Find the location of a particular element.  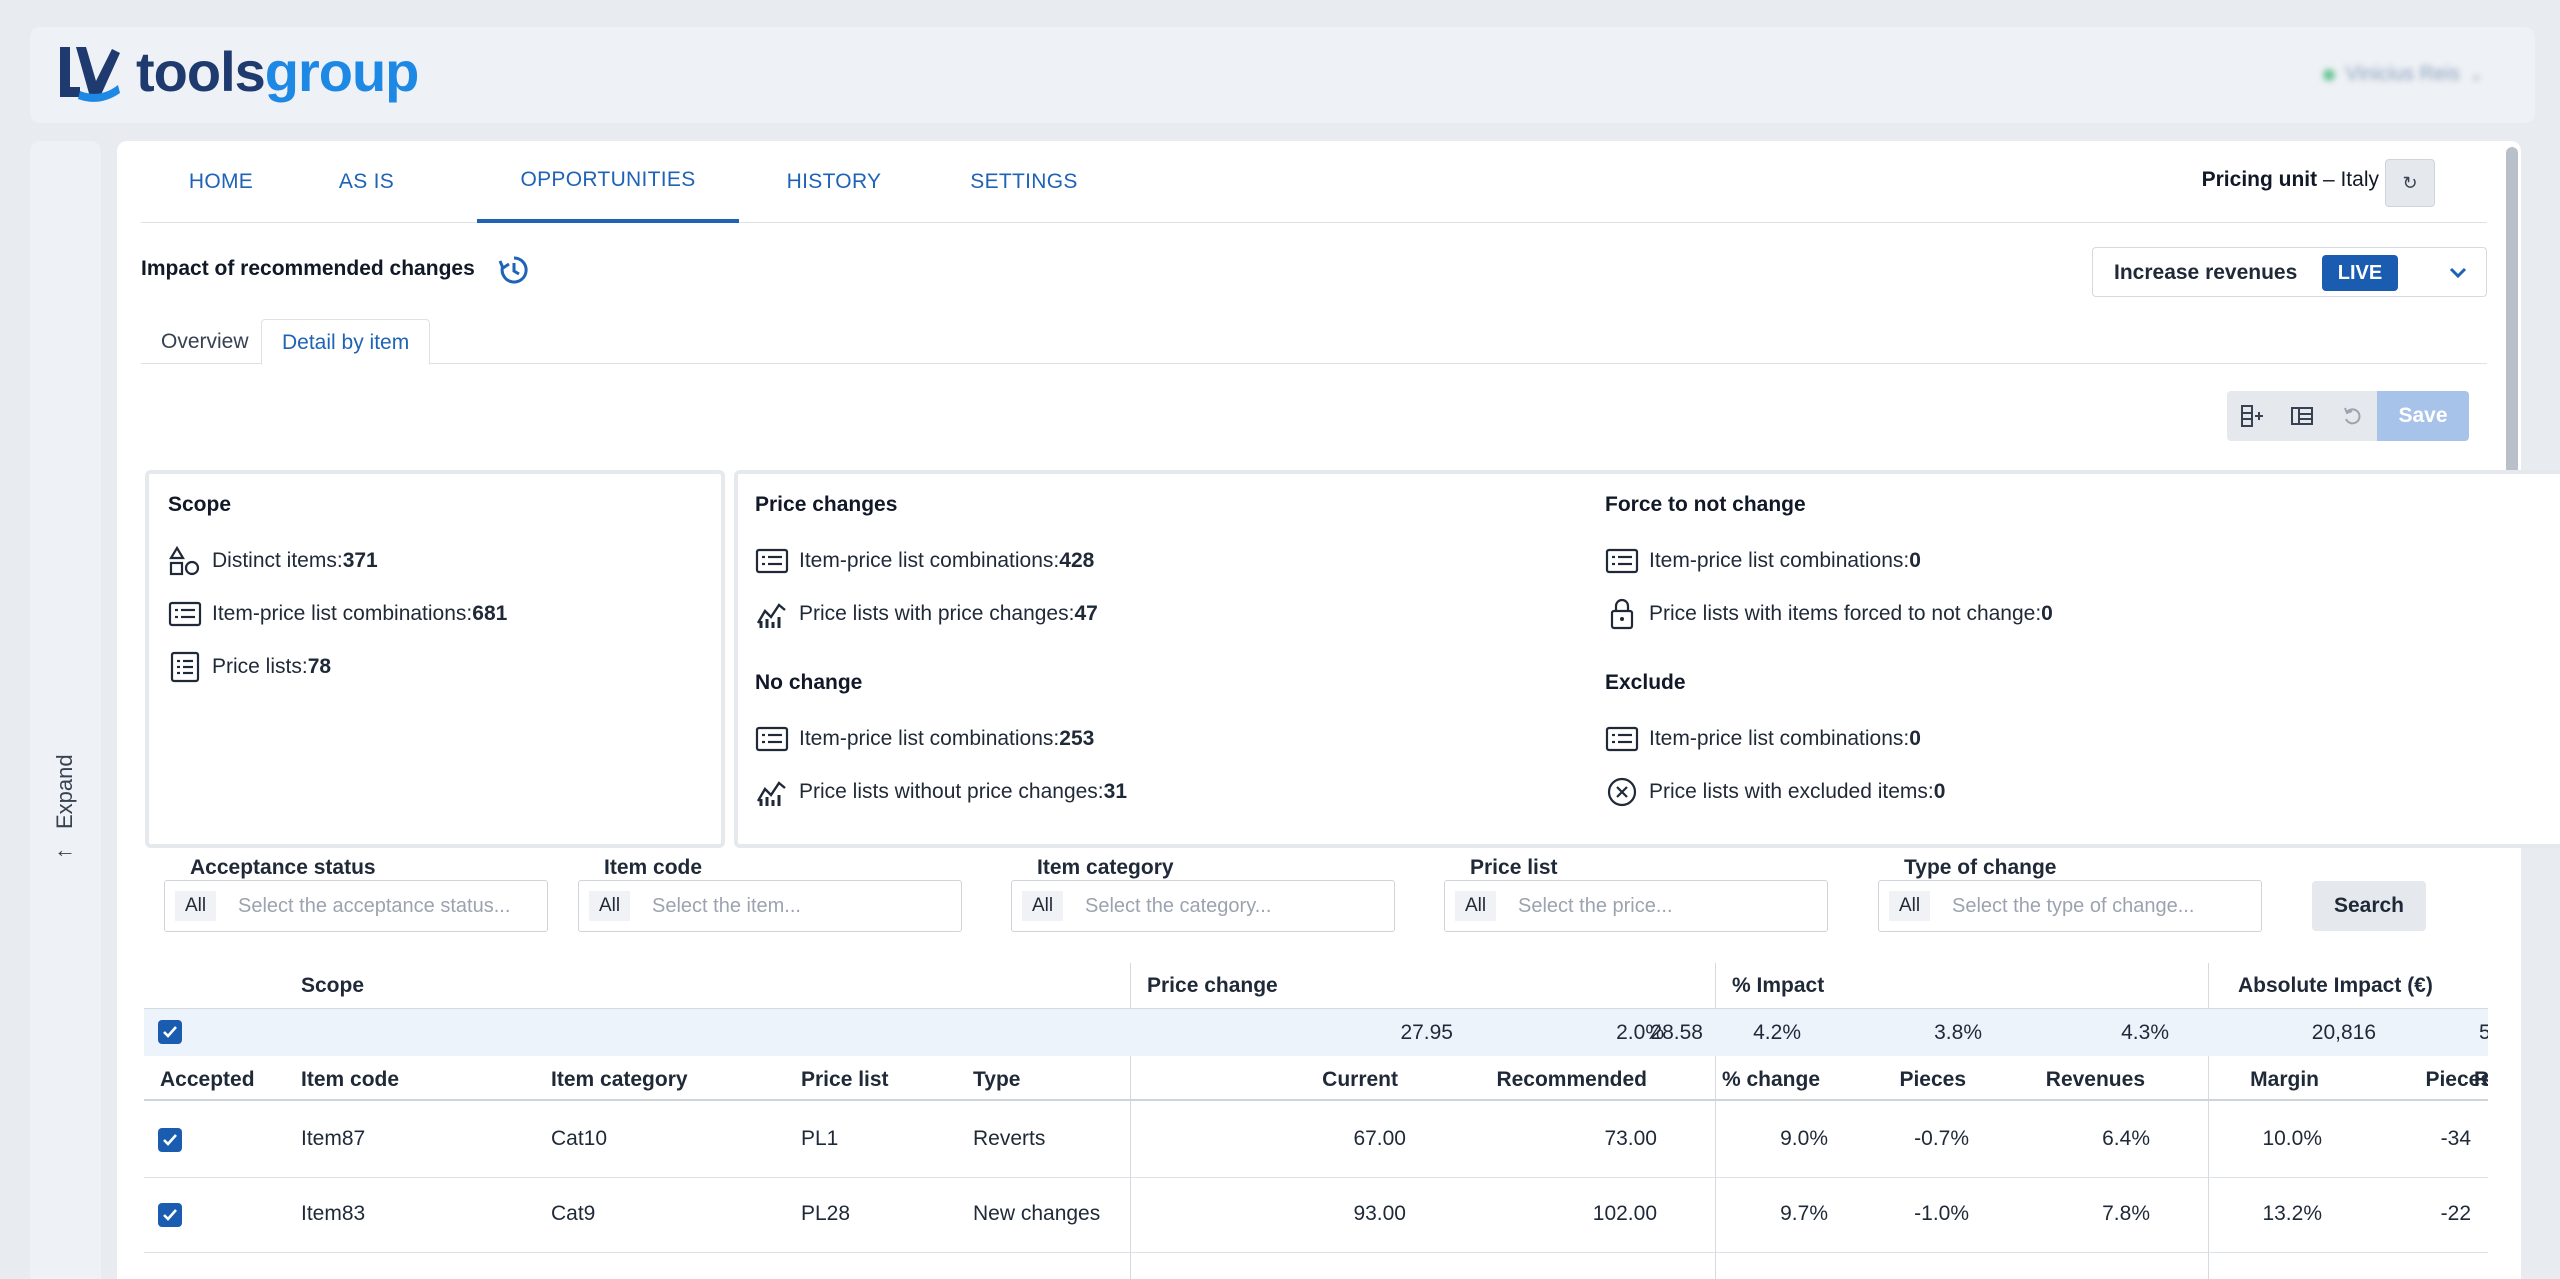

strategy-label: Increase revenues is located at coordinates (2206, 272).